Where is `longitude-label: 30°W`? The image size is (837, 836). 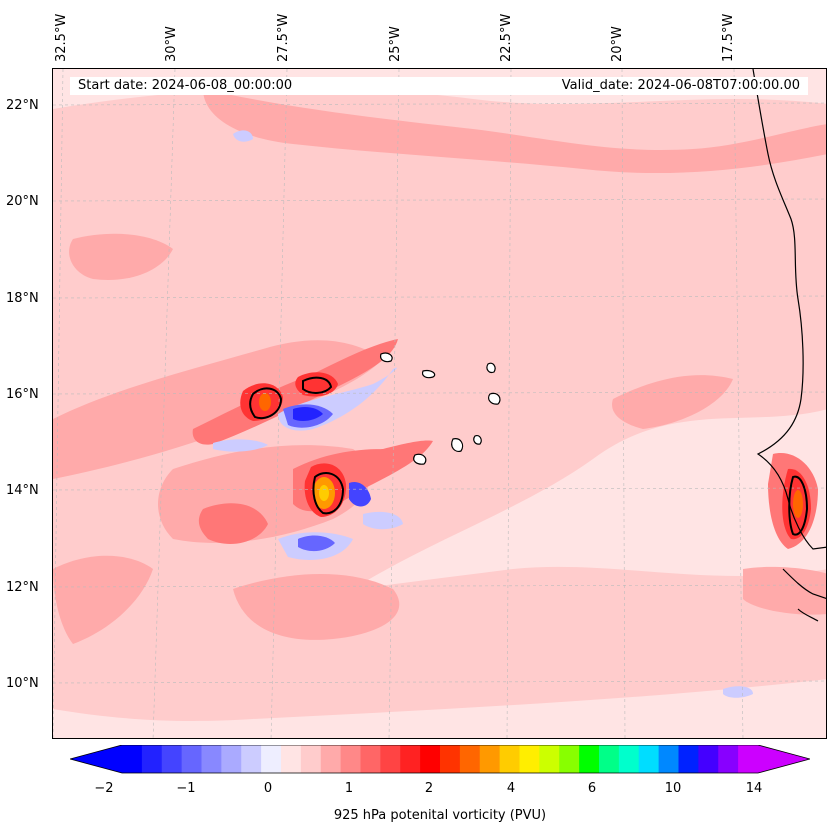
longitude-label: 30°W is located at coordinates (171, 44).